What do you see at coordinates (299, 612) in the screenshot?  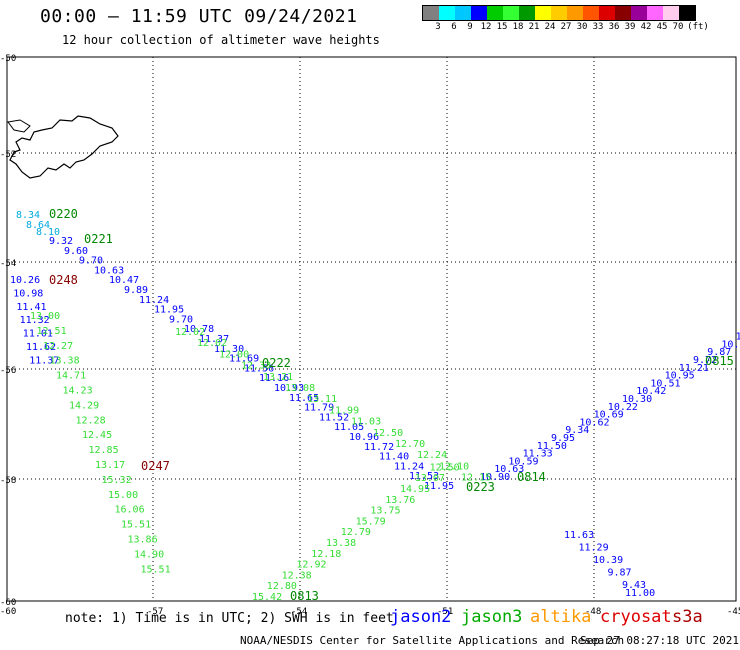 I see `lon-tick-label: -54` at bounding box center [299, 612].